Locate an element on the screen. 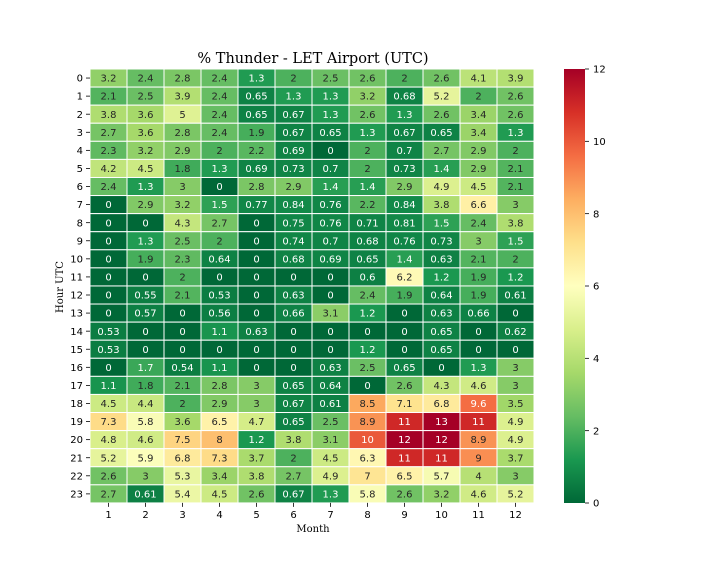 The image size is (720, 580). x-tick-label: 9 is located at coordinates (404, 515).